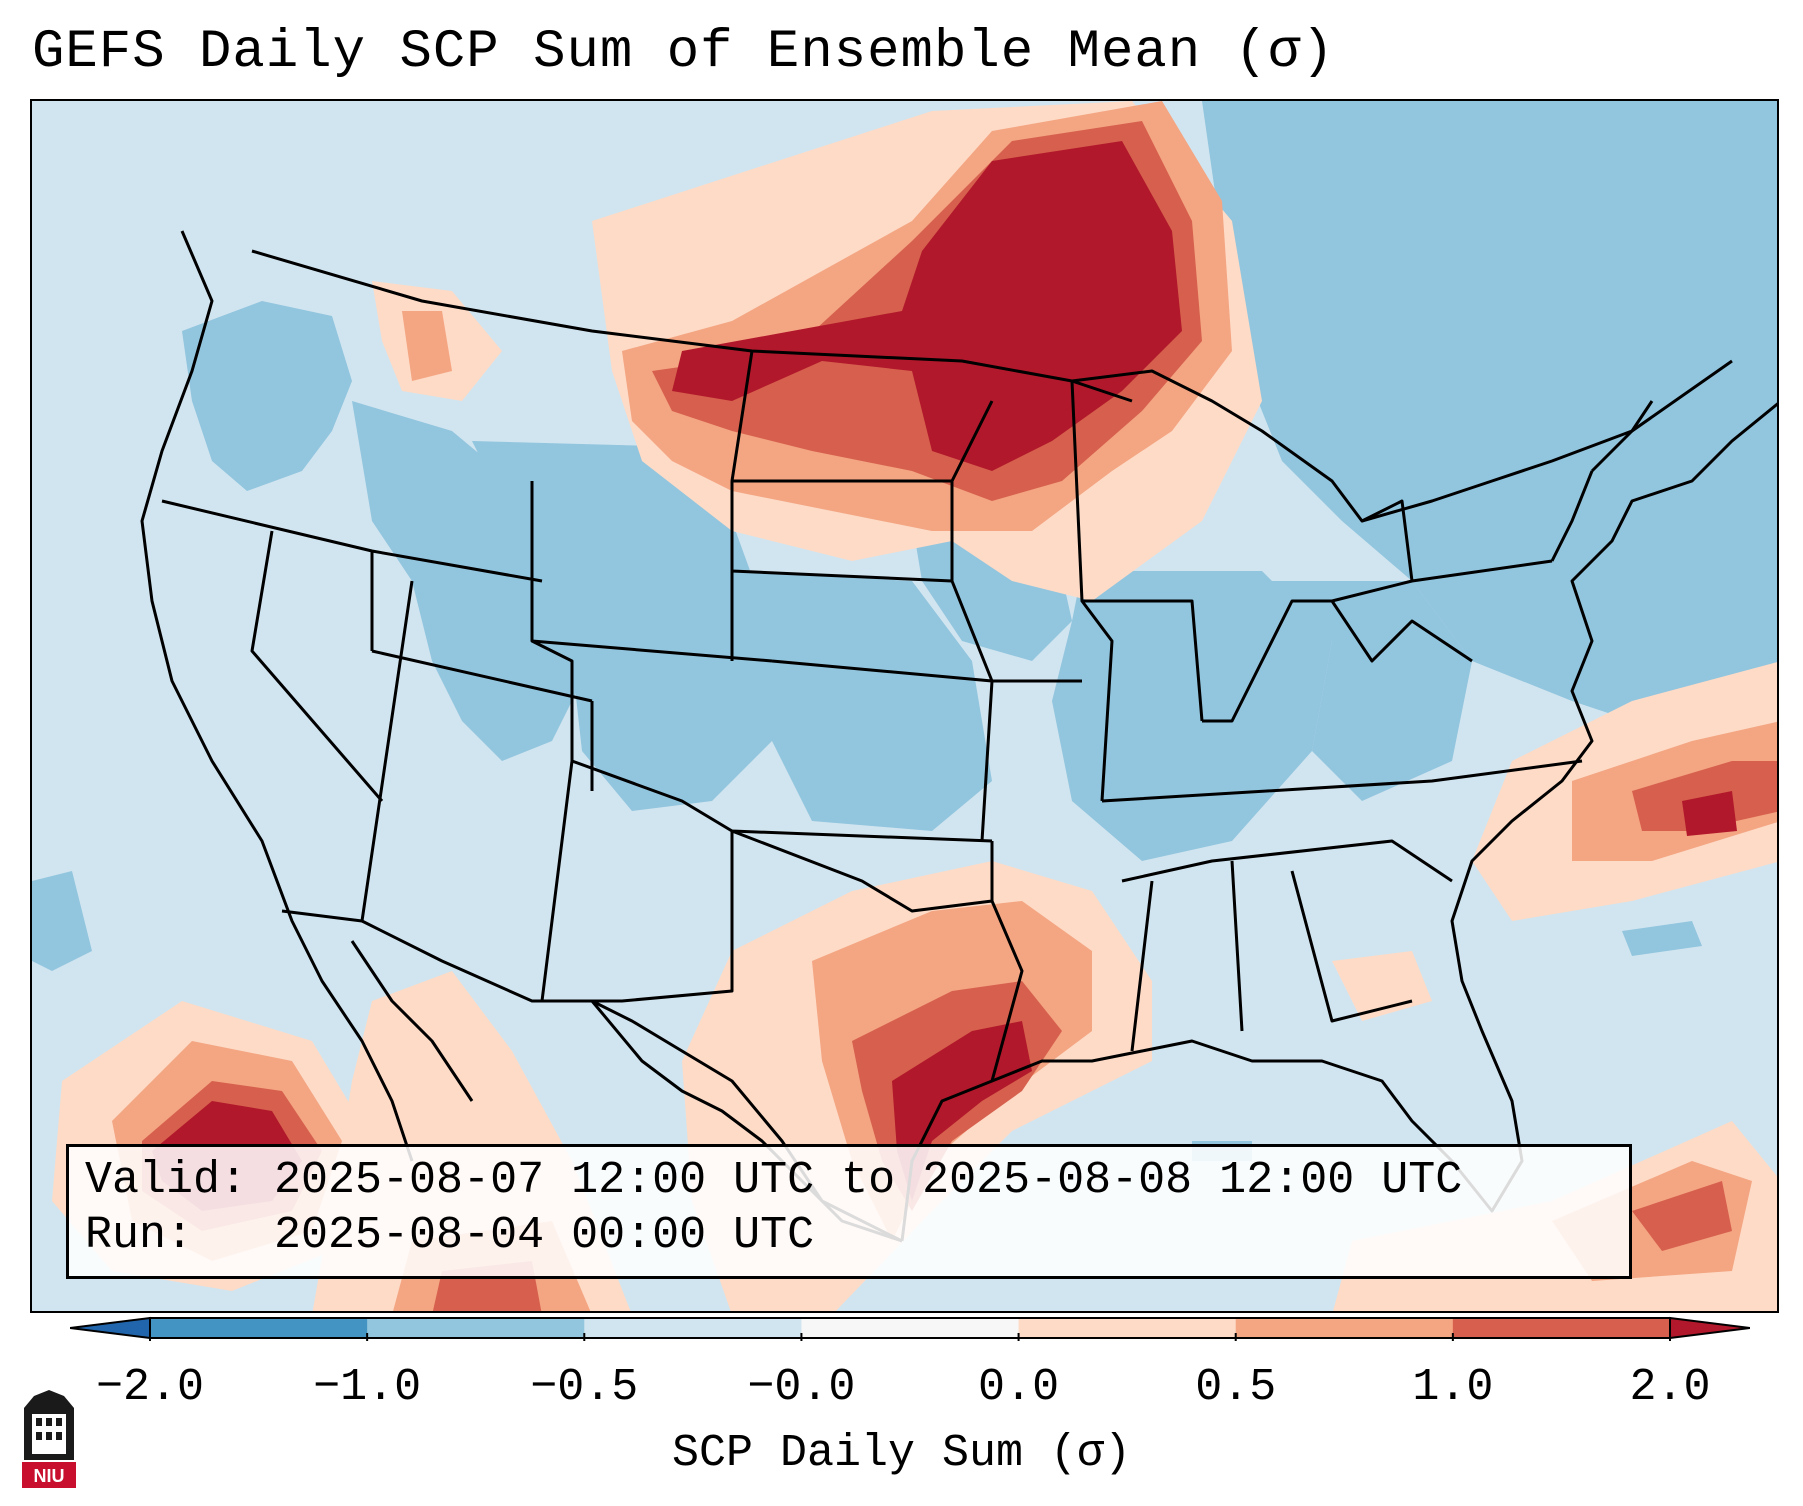  I want to click on colorbar-outline, so click(910, 1328).